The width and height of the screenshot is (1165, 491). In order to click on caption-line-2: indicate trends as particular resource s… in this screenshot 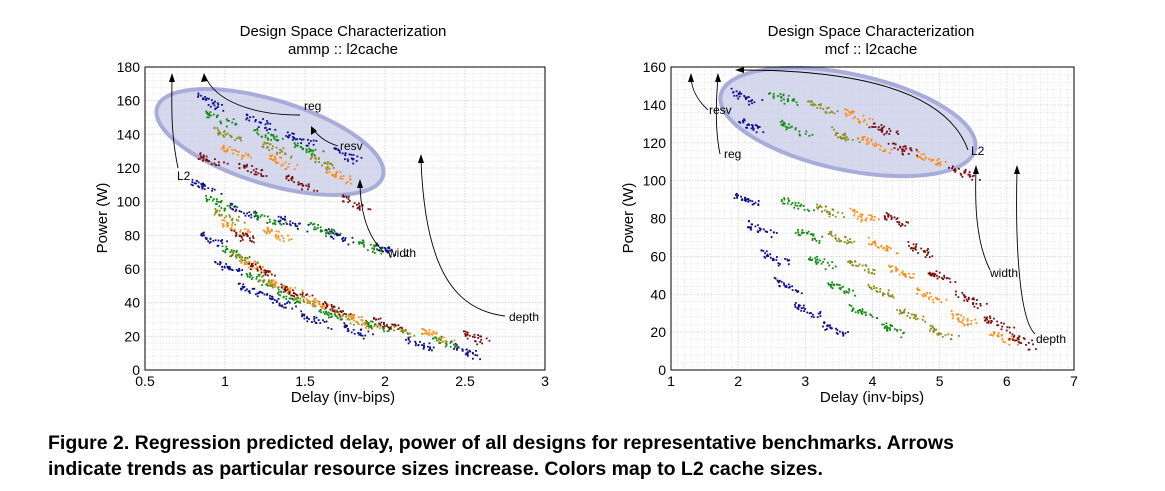, I will do `click(435, 469)`.